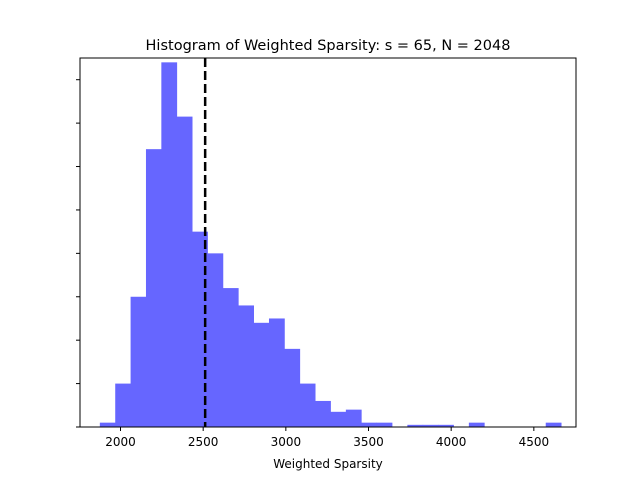 The width and height of the screenshot is (640, 480). I want to click on x-axis-ticks: 2000 2500 3000 3500 4000 4500, so click(327, 438).